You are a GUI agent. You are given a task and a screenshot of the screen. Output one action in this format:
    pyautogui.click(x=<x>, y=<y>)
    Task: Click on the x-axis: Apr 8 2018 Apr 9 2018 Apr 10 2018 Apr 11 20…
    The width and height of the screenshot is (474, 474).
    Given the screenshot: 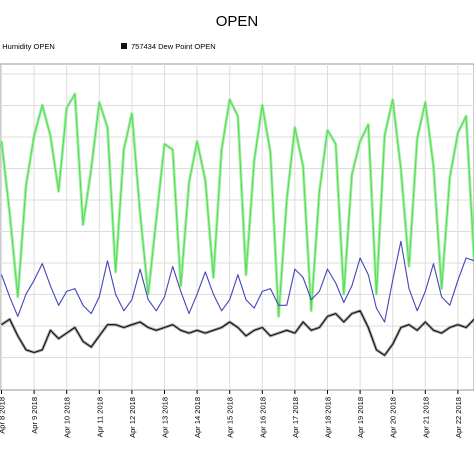 What is the action you would take?
    pyautogui.click(x=231, y=414)
    